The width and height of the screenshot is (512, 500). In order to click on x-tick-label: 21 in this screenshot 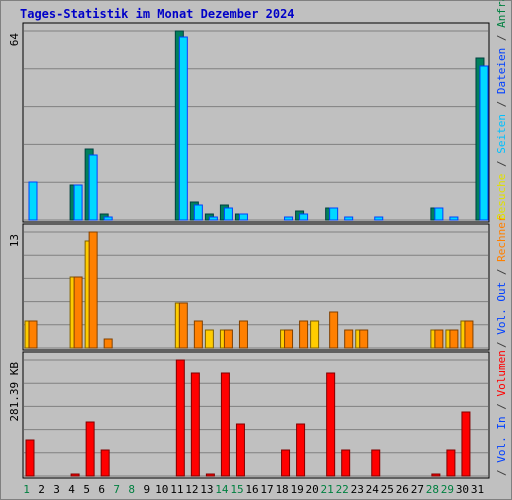, I will do `click(327, 489)`.